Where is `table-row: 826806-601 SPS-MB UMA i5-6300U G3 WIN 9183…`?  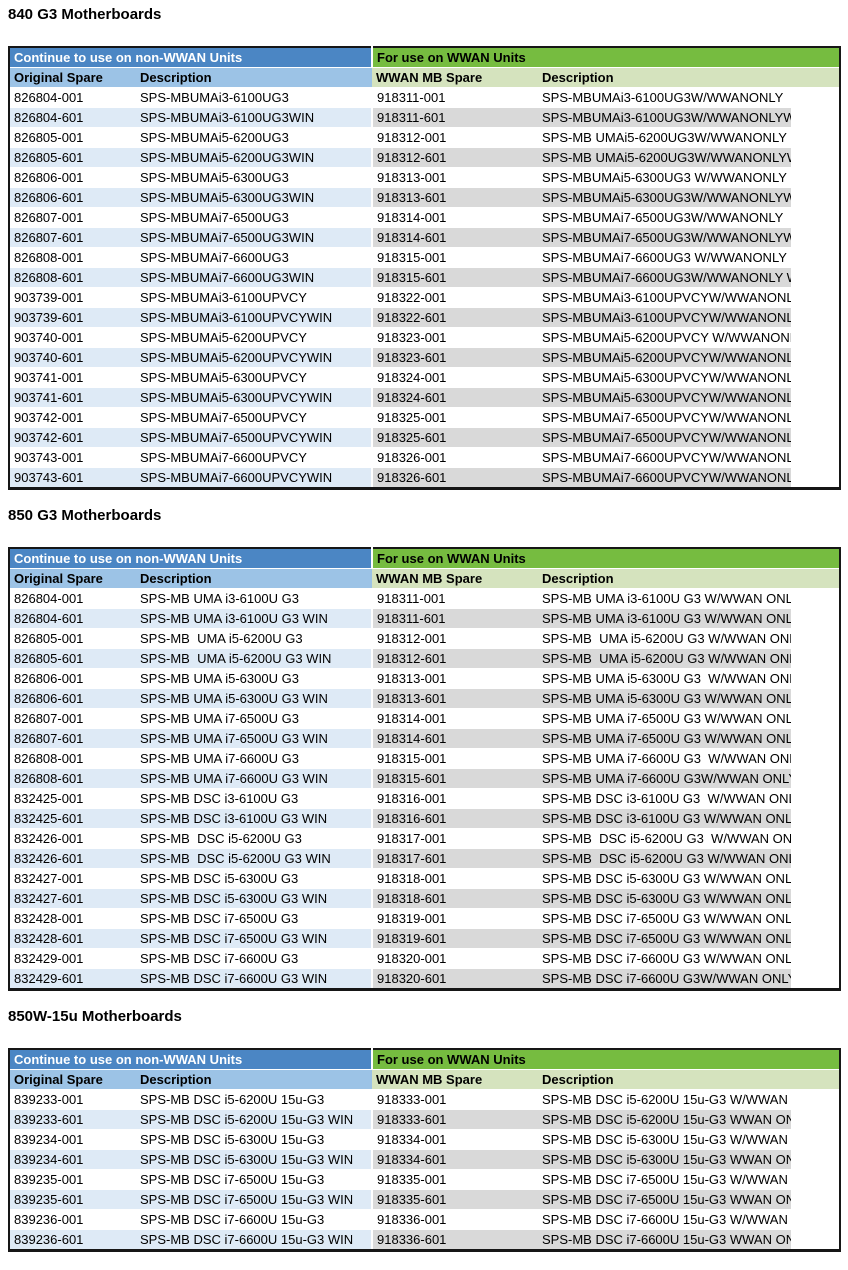
table-row: 826806-601 SPS-MB UMA i5-6300U G3 WIN 9183… is located at coordinates (424, 698).